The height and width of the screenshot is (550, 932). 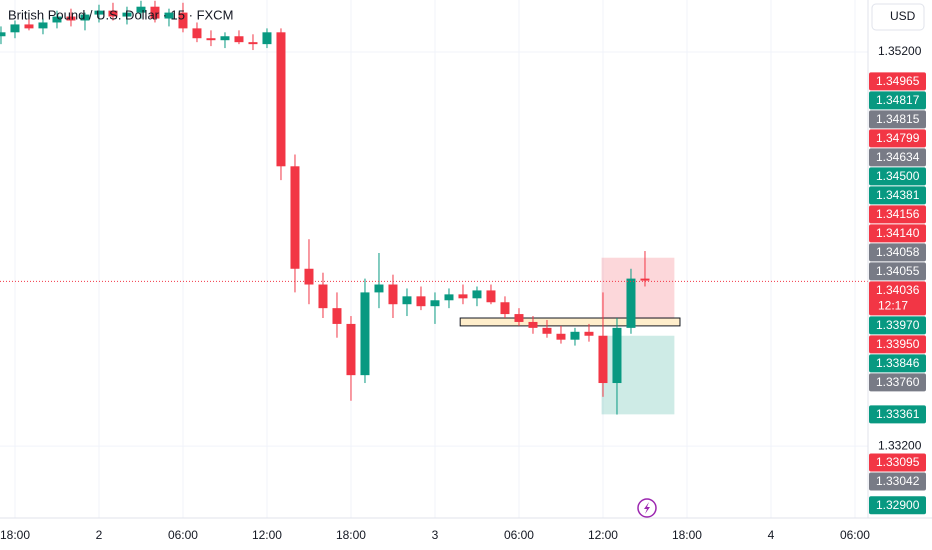 I want to click on price-tag-label: 1.33970, so click(x=898, y=325).